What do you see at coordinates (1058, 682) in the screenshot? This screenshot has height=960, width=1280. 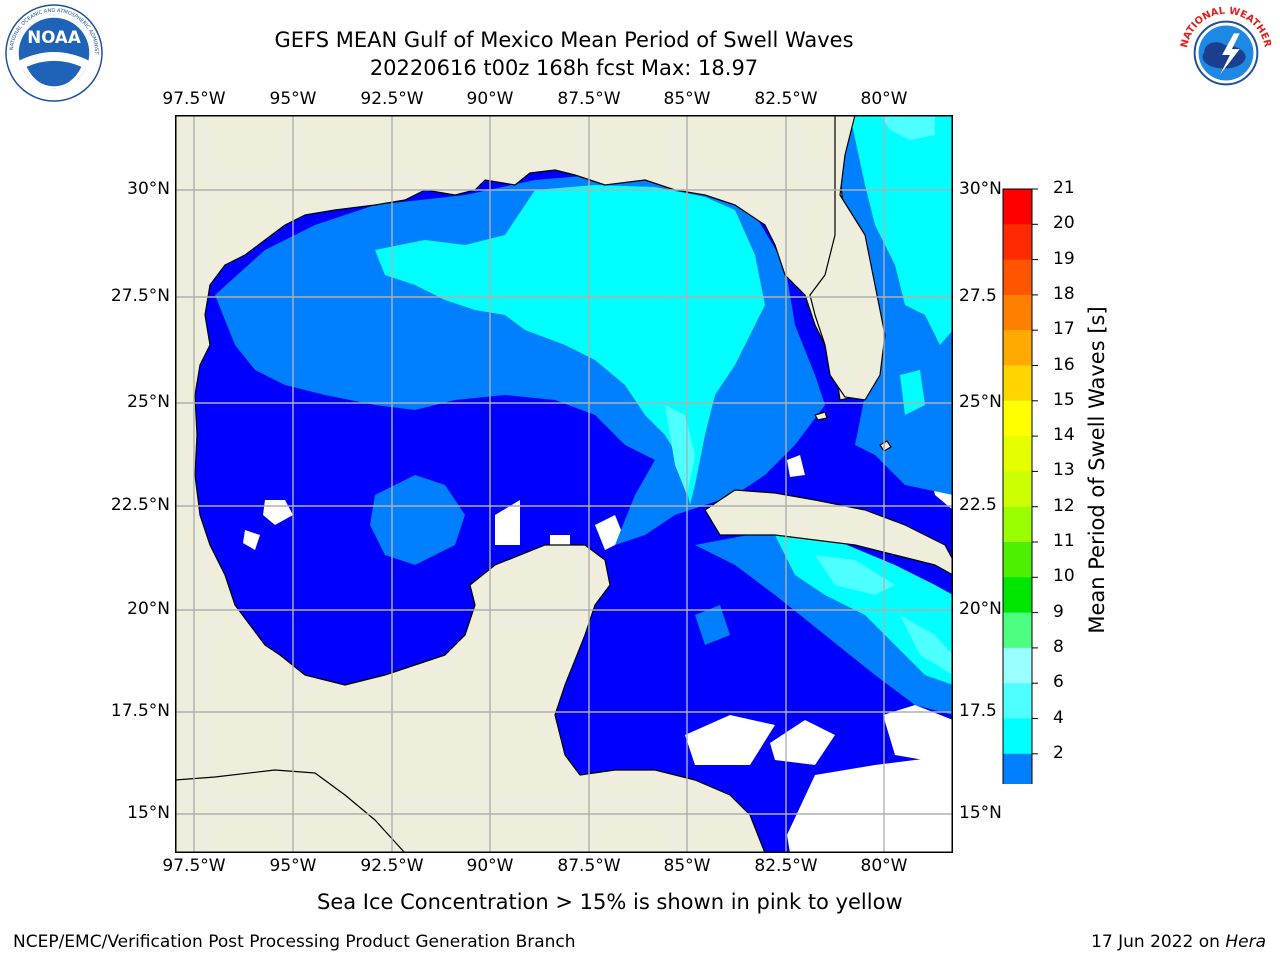 I see `colorbar-tick-label: 6` at bounding box center [1058, 682].